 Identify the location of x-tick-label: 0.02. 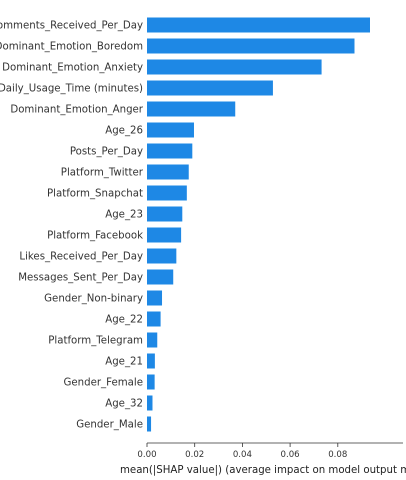
(194, 455).